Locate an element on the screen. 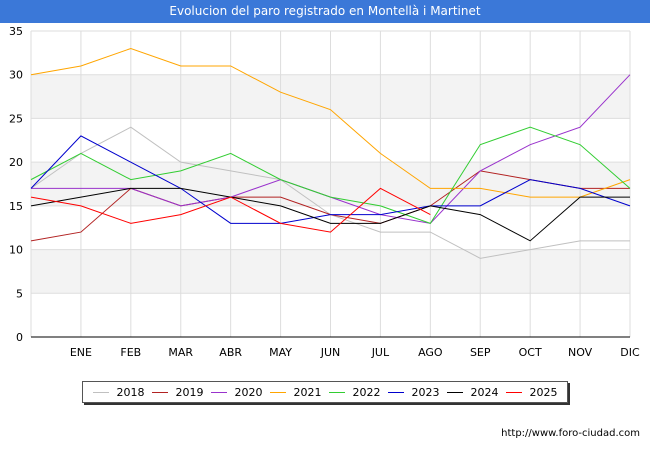  y-tick-label: 30 is located at coordinates (16, 75).